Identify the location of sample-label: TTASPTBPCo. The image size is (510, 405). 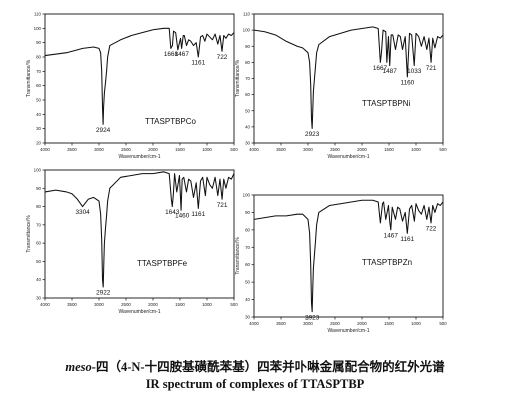
(171, 121).